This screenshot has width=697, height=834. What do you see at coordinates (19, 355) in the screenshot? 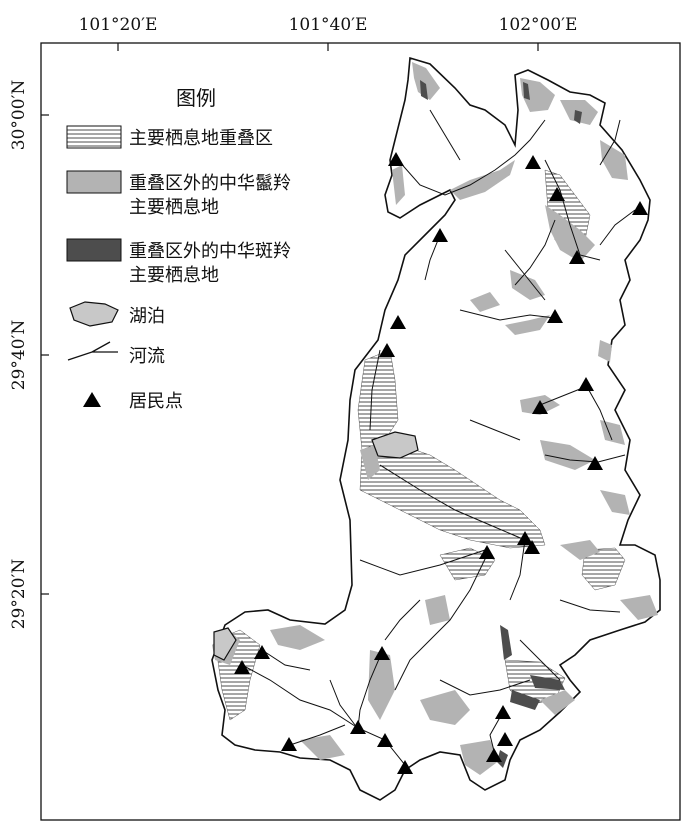
I see `left-tick-label-2: 29°40′N` at bounding box center [19, 355].